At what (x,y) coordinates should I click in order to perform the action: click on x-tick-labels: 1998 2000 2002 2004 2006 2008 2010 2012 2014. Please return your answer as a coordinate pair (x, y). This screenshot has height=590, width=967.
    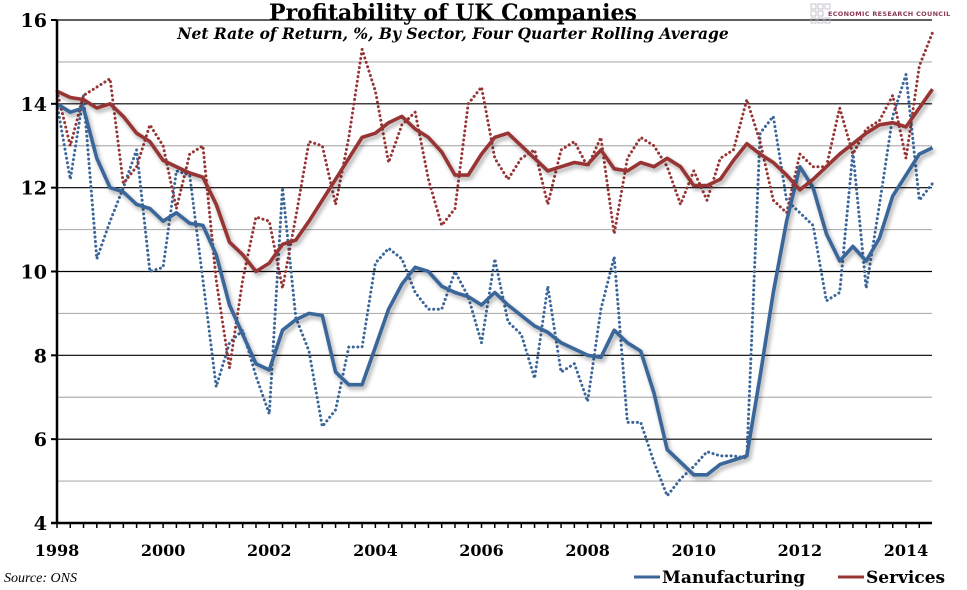
    Looking at the image, I should click on (482, 550).